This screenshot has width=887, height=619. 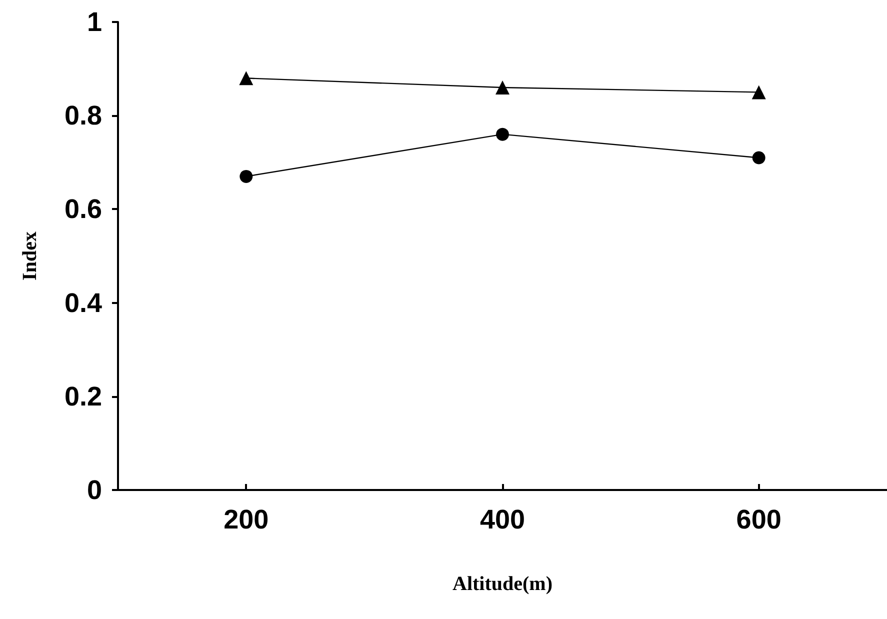 I want to click on y-tick-label: 0.6, so click(x=83, y=209).